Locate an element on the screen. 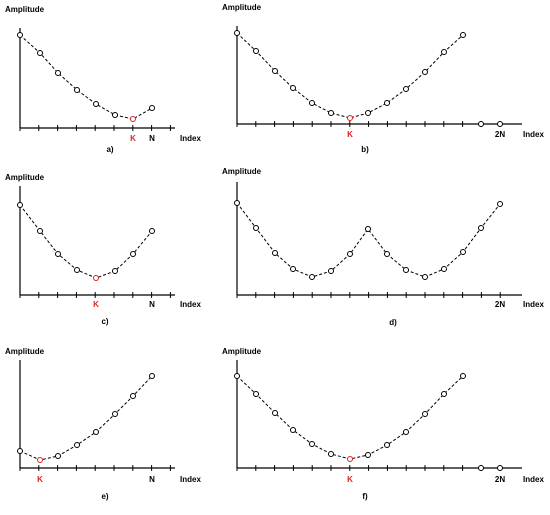 The height and width of the screenshot is (515, 550). panel: Amplitude Index c)K N is located at coordinates (103, 249).